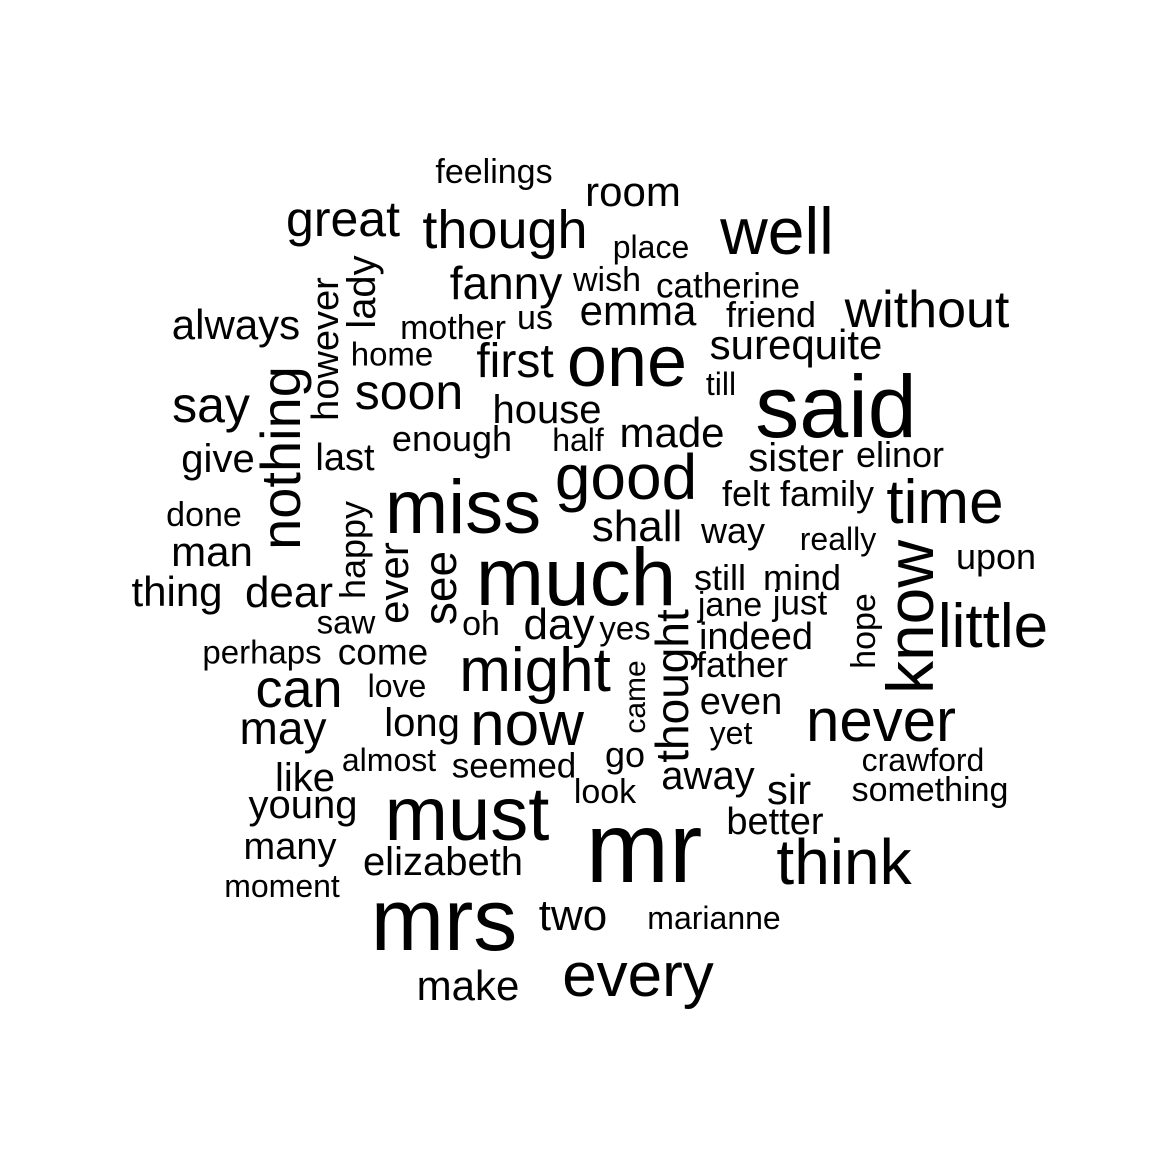 Image resolution: width=1152 pixels, height=1152 pixels. Describe the element at coordinates (720, 577) in the screenshot. I see `word-still: still` at that location.